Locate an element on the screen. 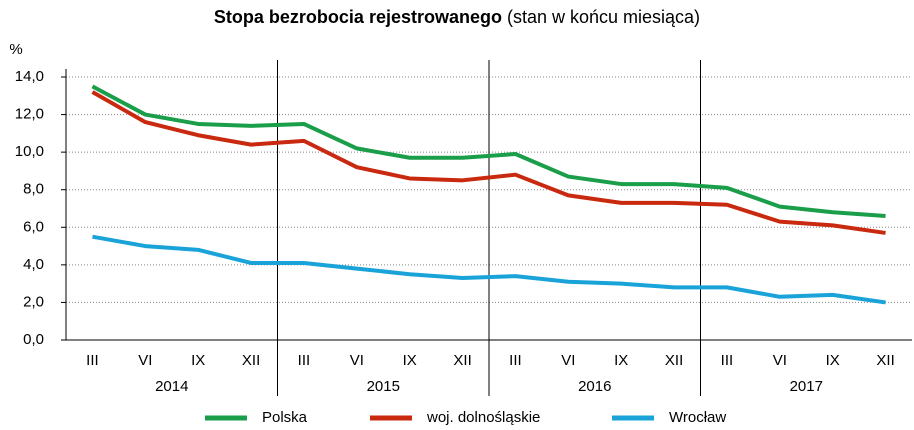 This screenshot has width=914, height=430. year-label: 2017 is located at coordinates (806, 386).